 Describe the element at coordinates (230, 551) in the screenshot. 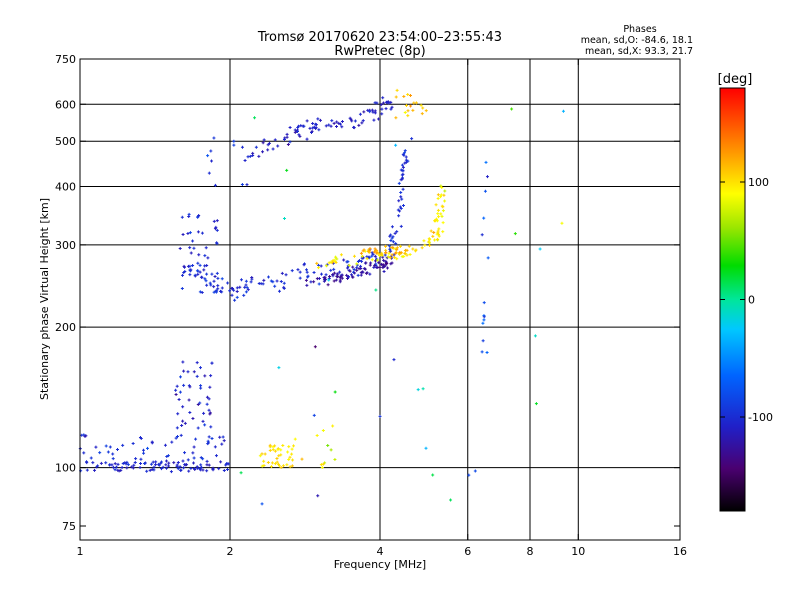

I see `x-tick-label: 2` at that location.